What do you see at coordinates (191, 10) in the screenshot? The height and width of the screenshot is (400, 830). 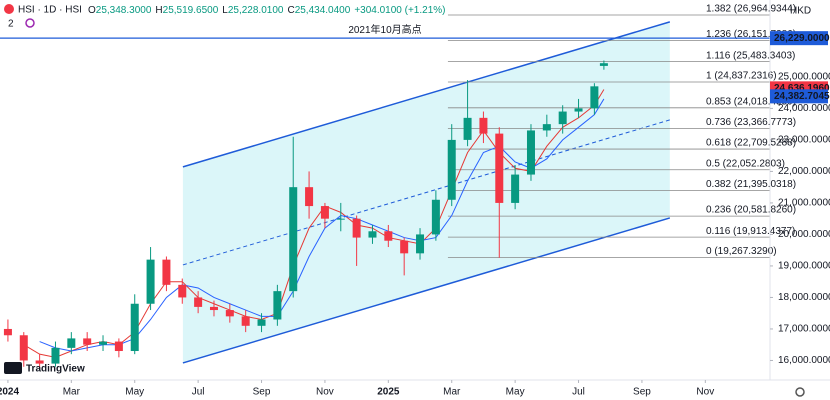 I see `ohlc-value: 25,519.6500` at bounding box center [191, 10].